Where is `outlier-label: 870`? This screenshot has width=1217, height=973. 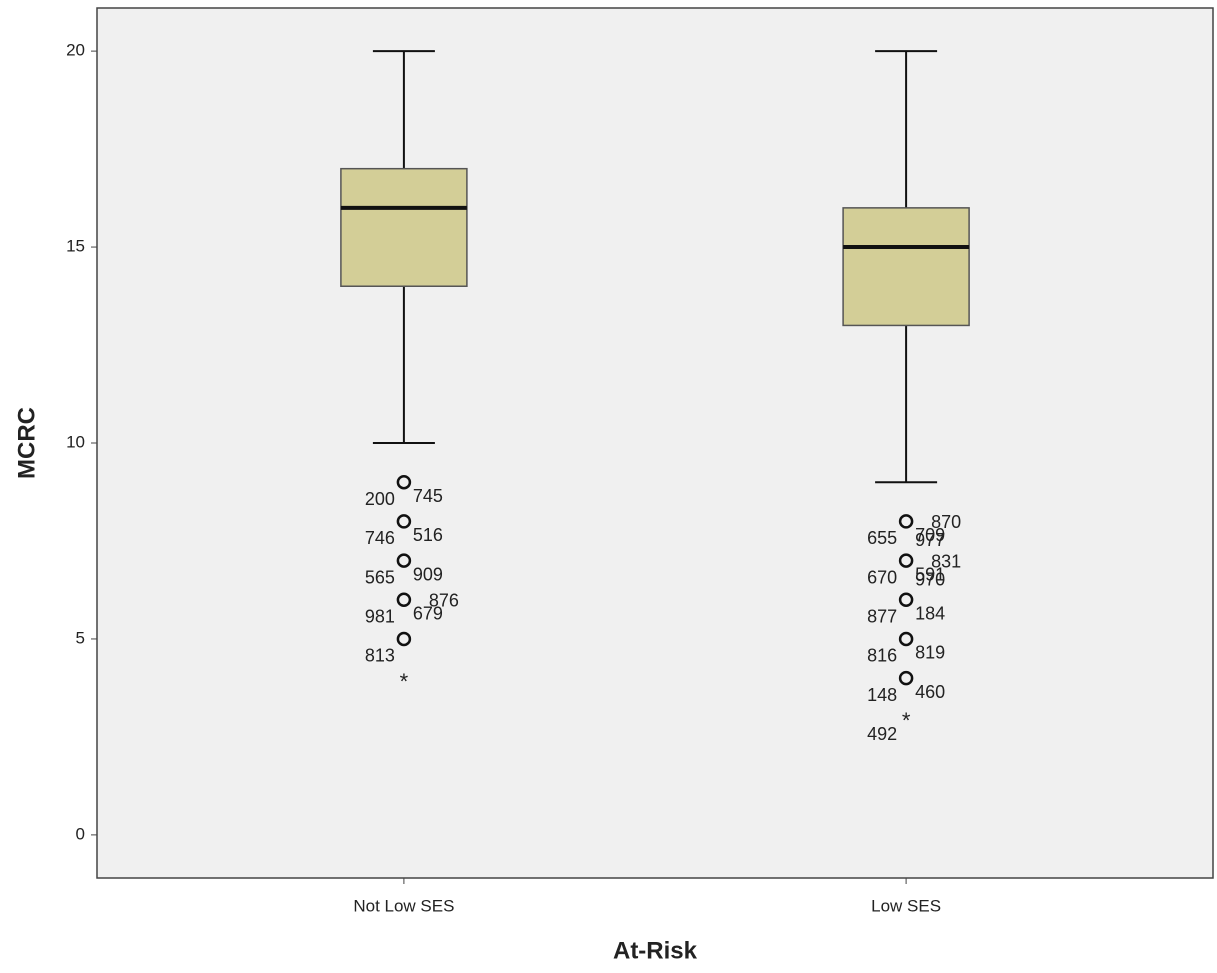
outlier-label: 870 is located at coordinates (946, 522).